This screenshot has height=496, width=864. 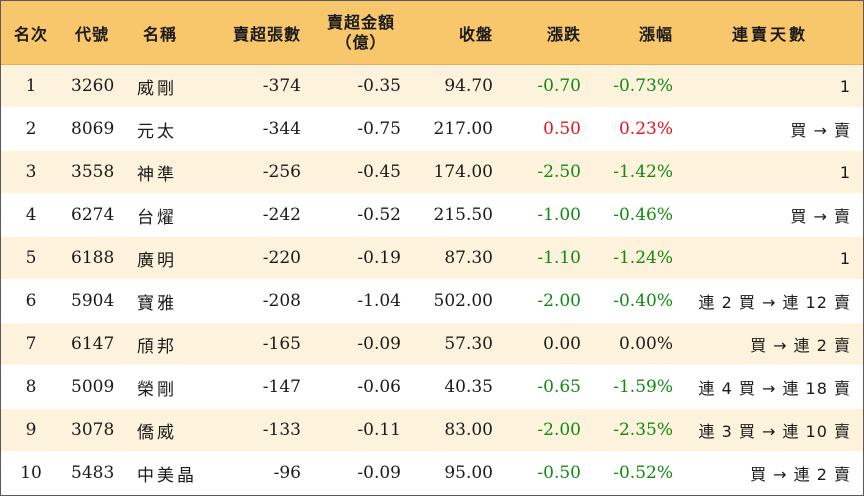 I want to click on header-close: 收盤, so click(x=475, y=34).